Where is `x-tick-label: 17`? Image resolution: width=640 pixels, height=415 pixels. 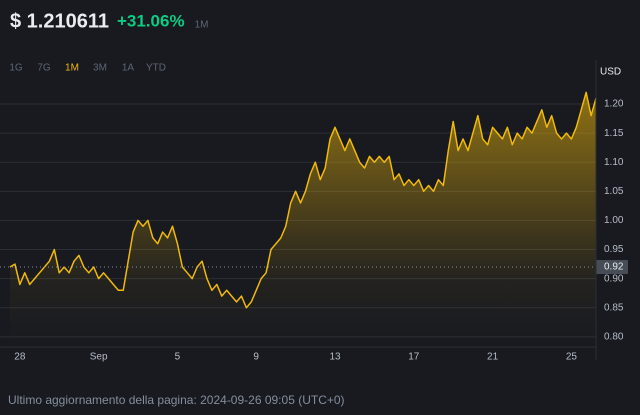 x-tick-label: 17 is located at coordinates (414, 357).